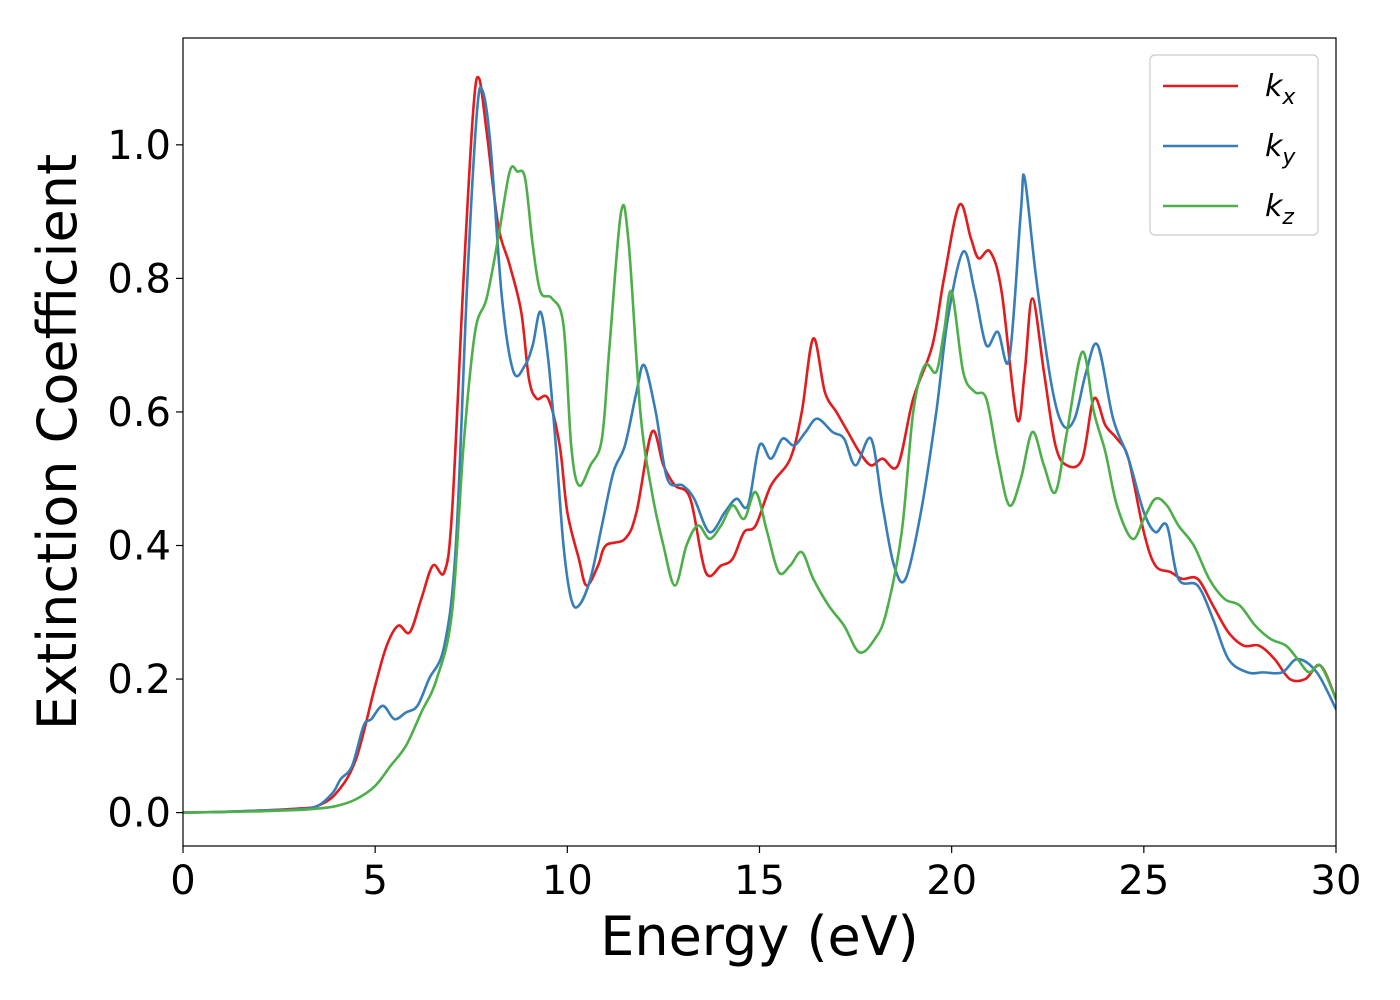  What do you see at coordinates (139, 547) in the screenshot?
I see `y-tick-label: 0.4` at bounding box center [139, 547].